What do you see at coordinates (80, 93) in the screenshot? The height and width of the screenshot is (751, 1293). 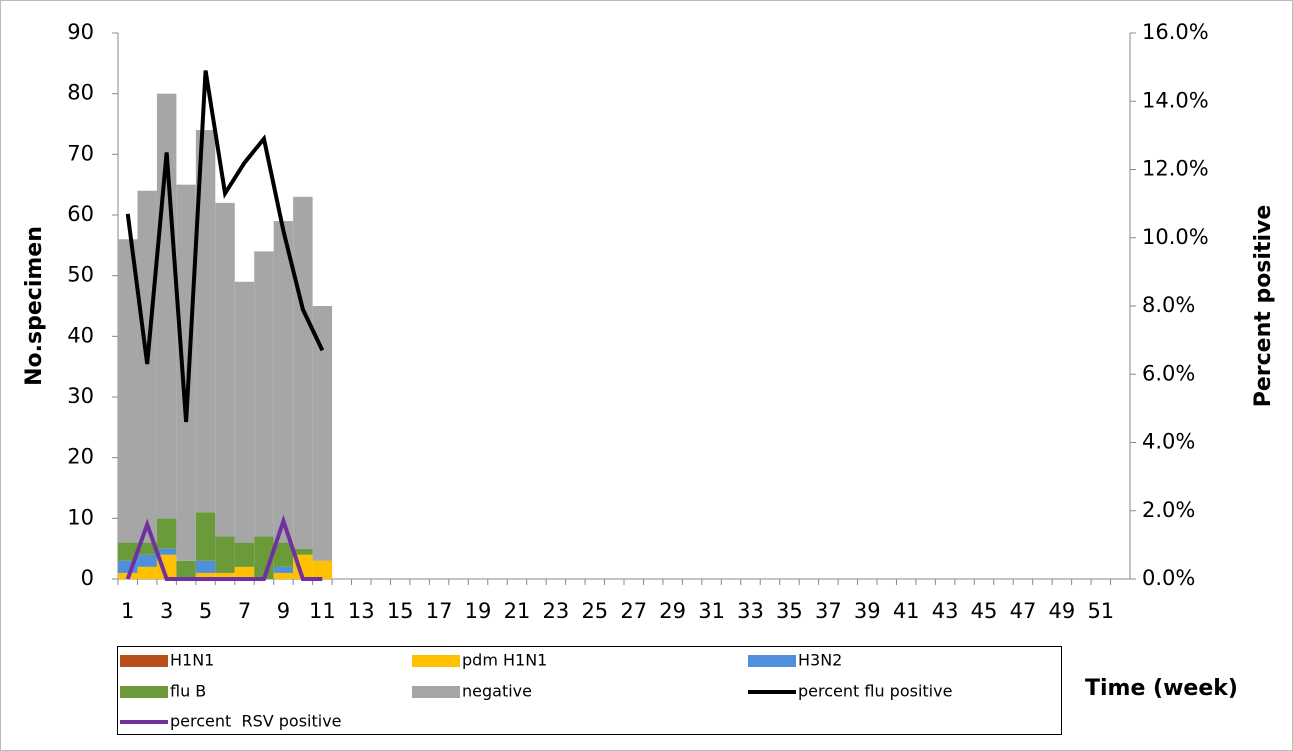 I see `y-tick-label: 80` at bounding box center [80, 93].